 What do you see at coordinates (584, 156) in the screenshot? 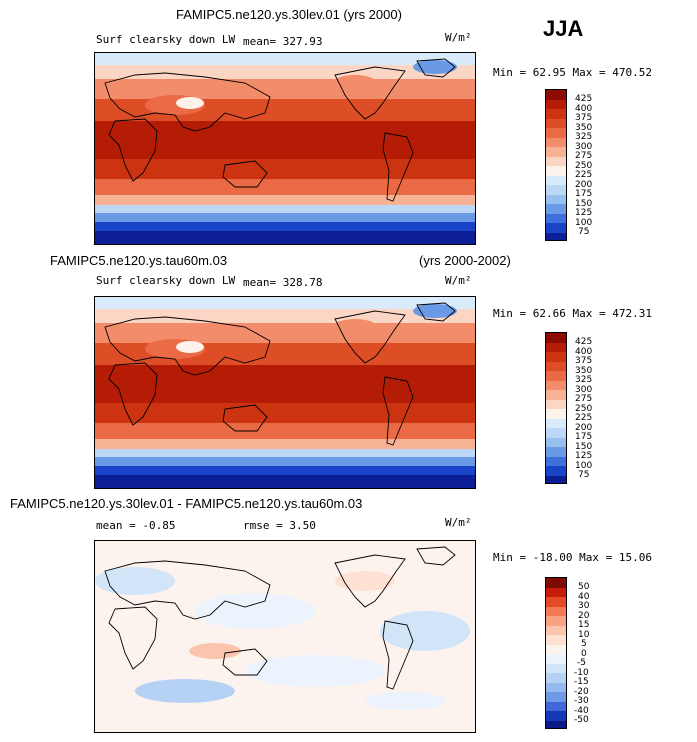
I see `panel1-tick: 275` at bounding box center [584, 156].